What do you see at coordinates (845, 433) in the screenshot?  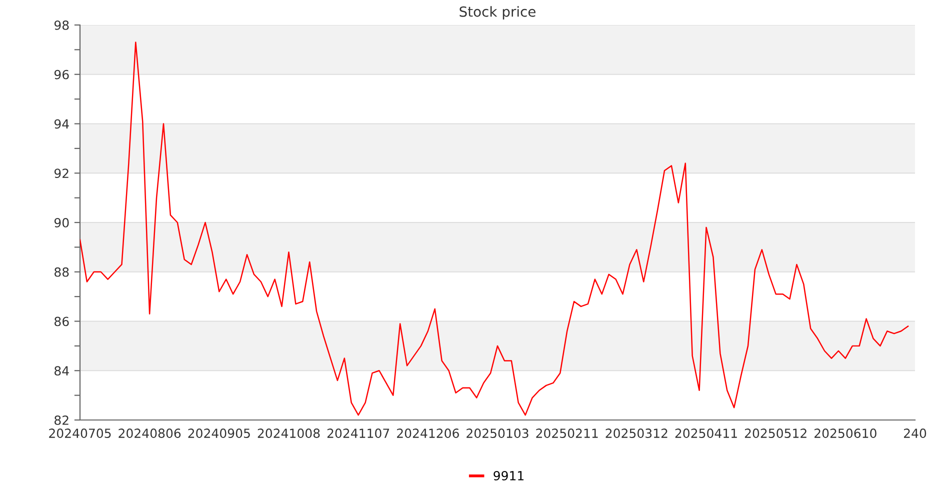 I see `x-tick-label: 20250610` at bounding box center [845, 433].